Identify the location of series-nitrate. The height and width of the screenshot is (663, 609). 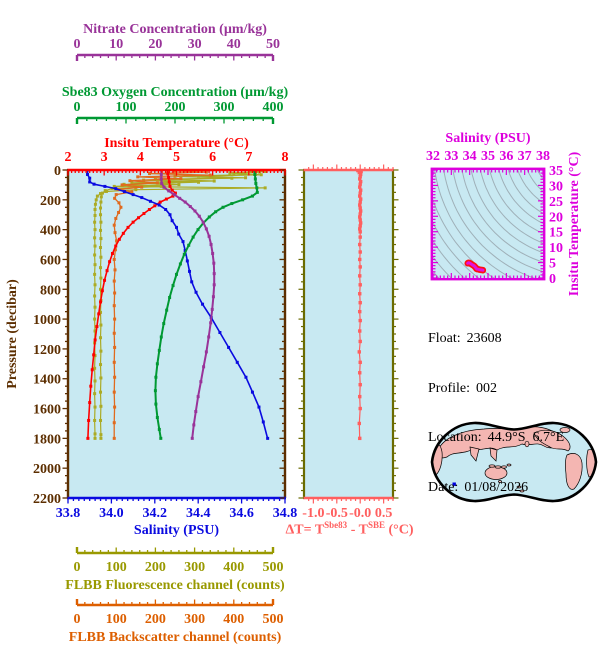
(187, 305).